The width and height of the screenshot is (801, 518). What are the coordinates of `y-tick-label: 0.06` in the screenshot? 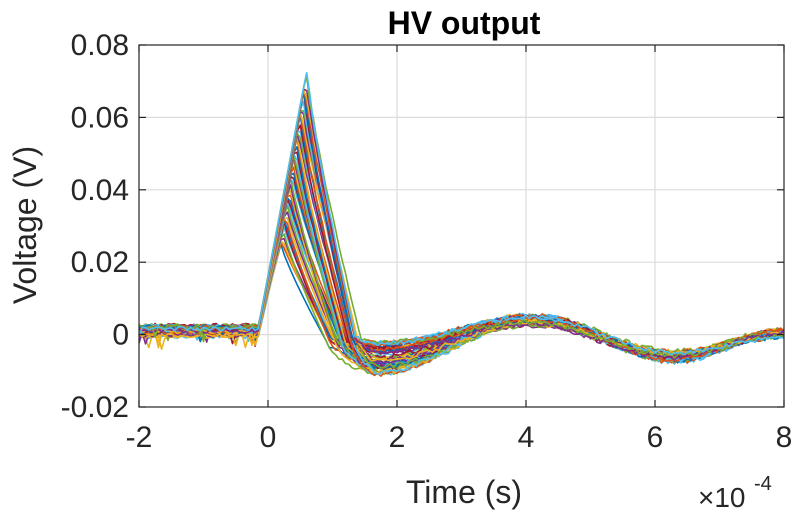 It's located at (100, 117).